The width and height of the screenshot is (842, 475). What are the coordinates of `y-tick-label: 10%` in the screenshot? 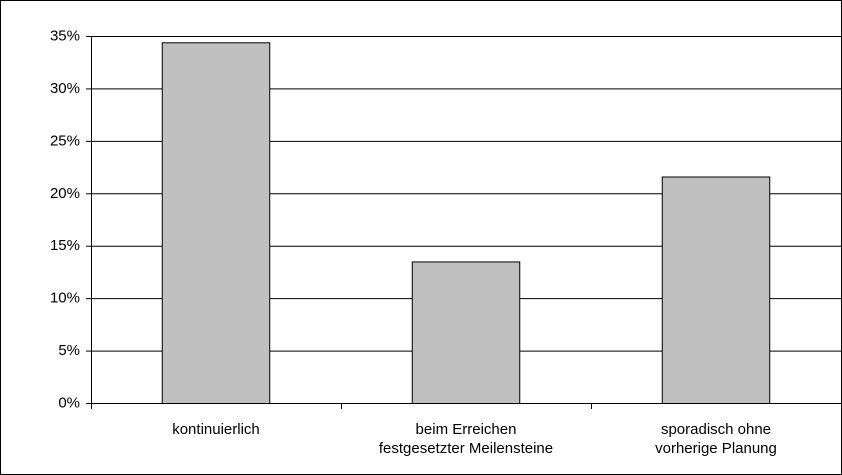 It's located at (65, 298).